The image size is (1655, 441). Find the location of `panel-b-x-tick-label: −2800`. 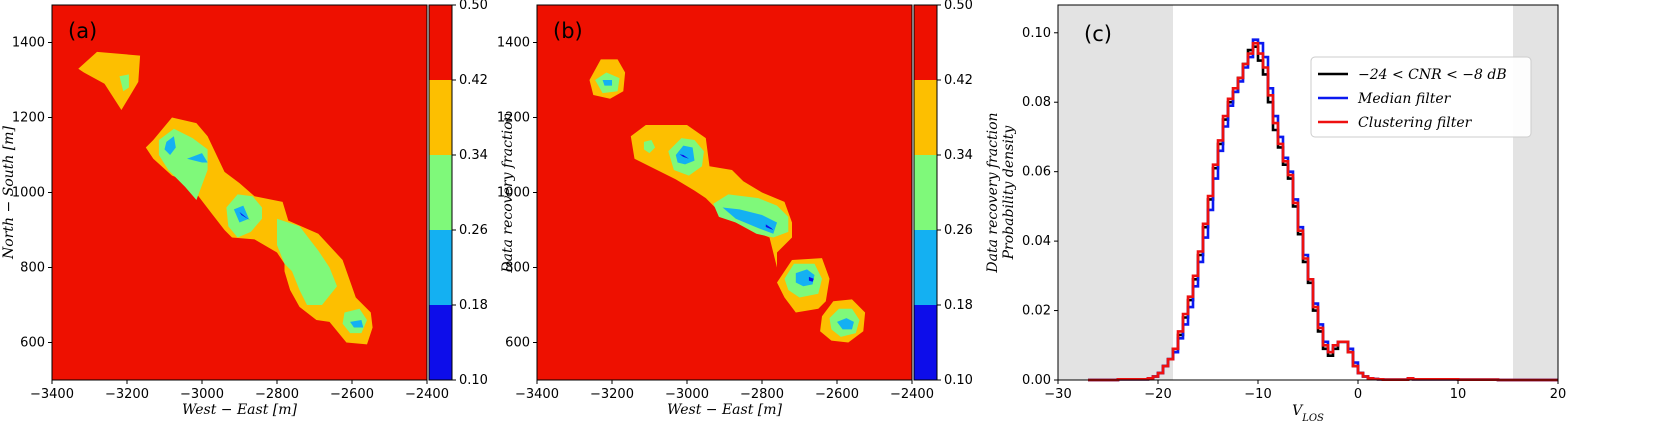

panel-b-x-tick-label: −2800 is located at coordinates (762, 394).